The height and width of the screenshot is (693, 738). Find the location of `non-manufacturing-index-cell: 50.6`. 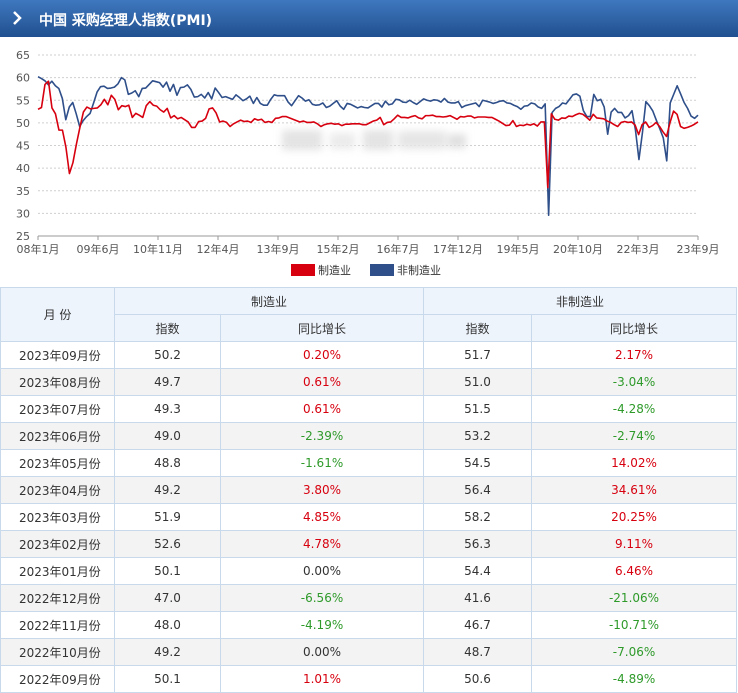

non-manufacturing-index-cell: 50.6 is located at coordinates (478, 679).